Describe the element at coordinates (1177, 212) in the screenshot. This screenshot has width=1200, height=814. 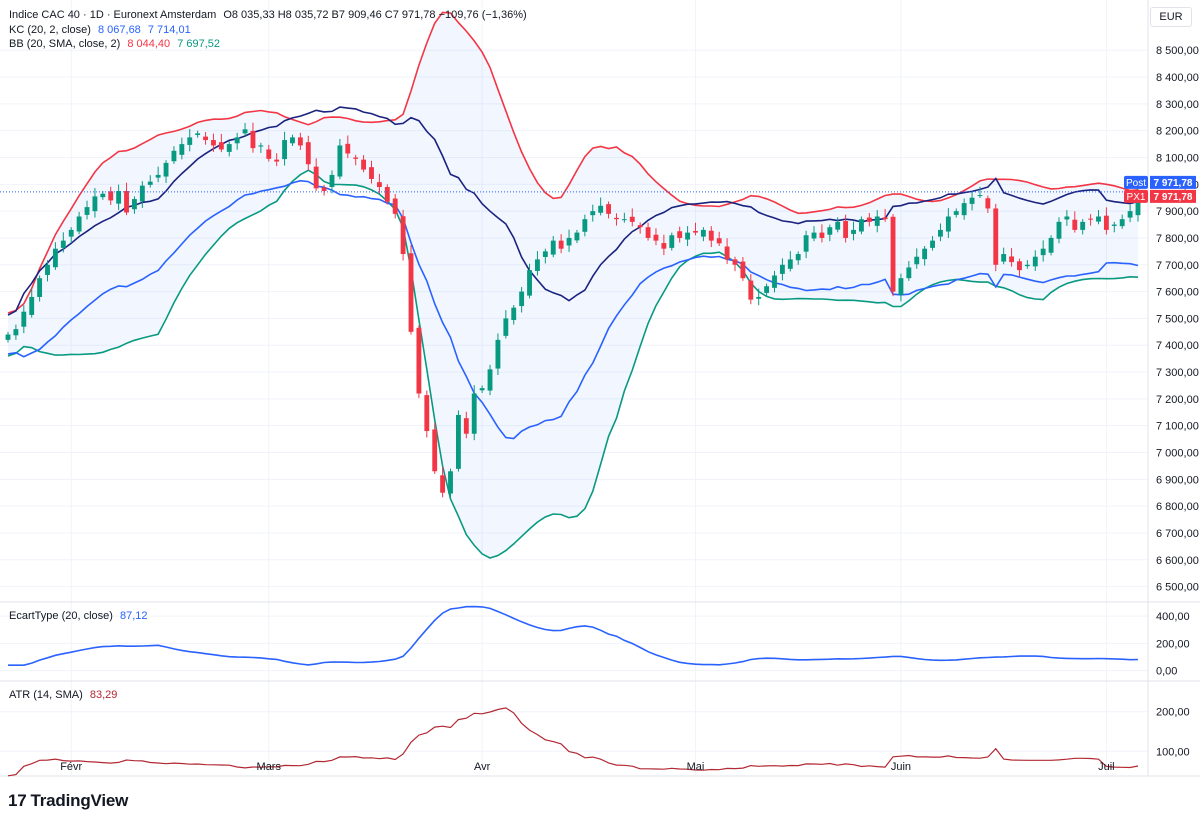
I see `price-tick-label: 7 900,00` at that location.